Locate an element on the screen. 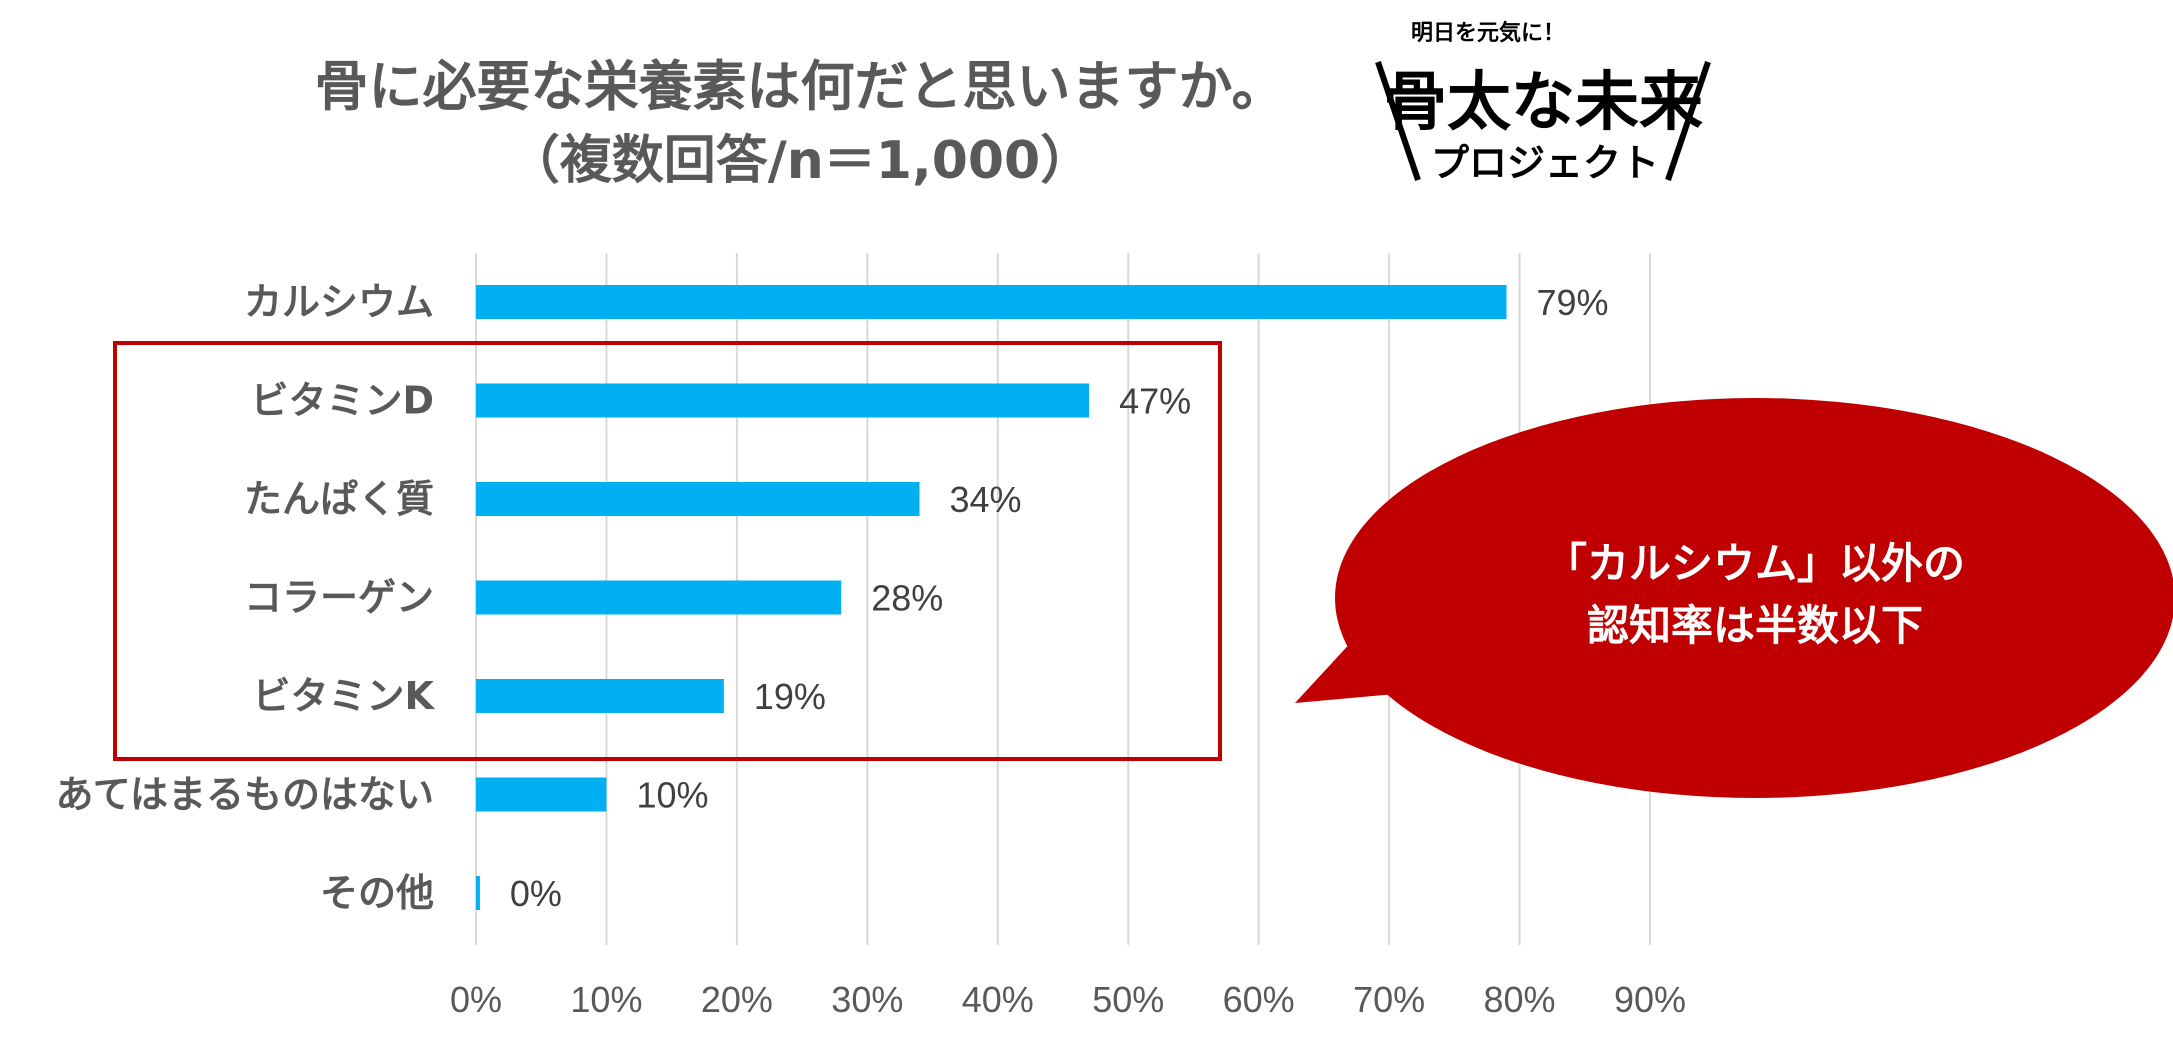 The height and width of the screenshot is (1058, 2173). logo-frame-left is located at coordinates (1398, 121).